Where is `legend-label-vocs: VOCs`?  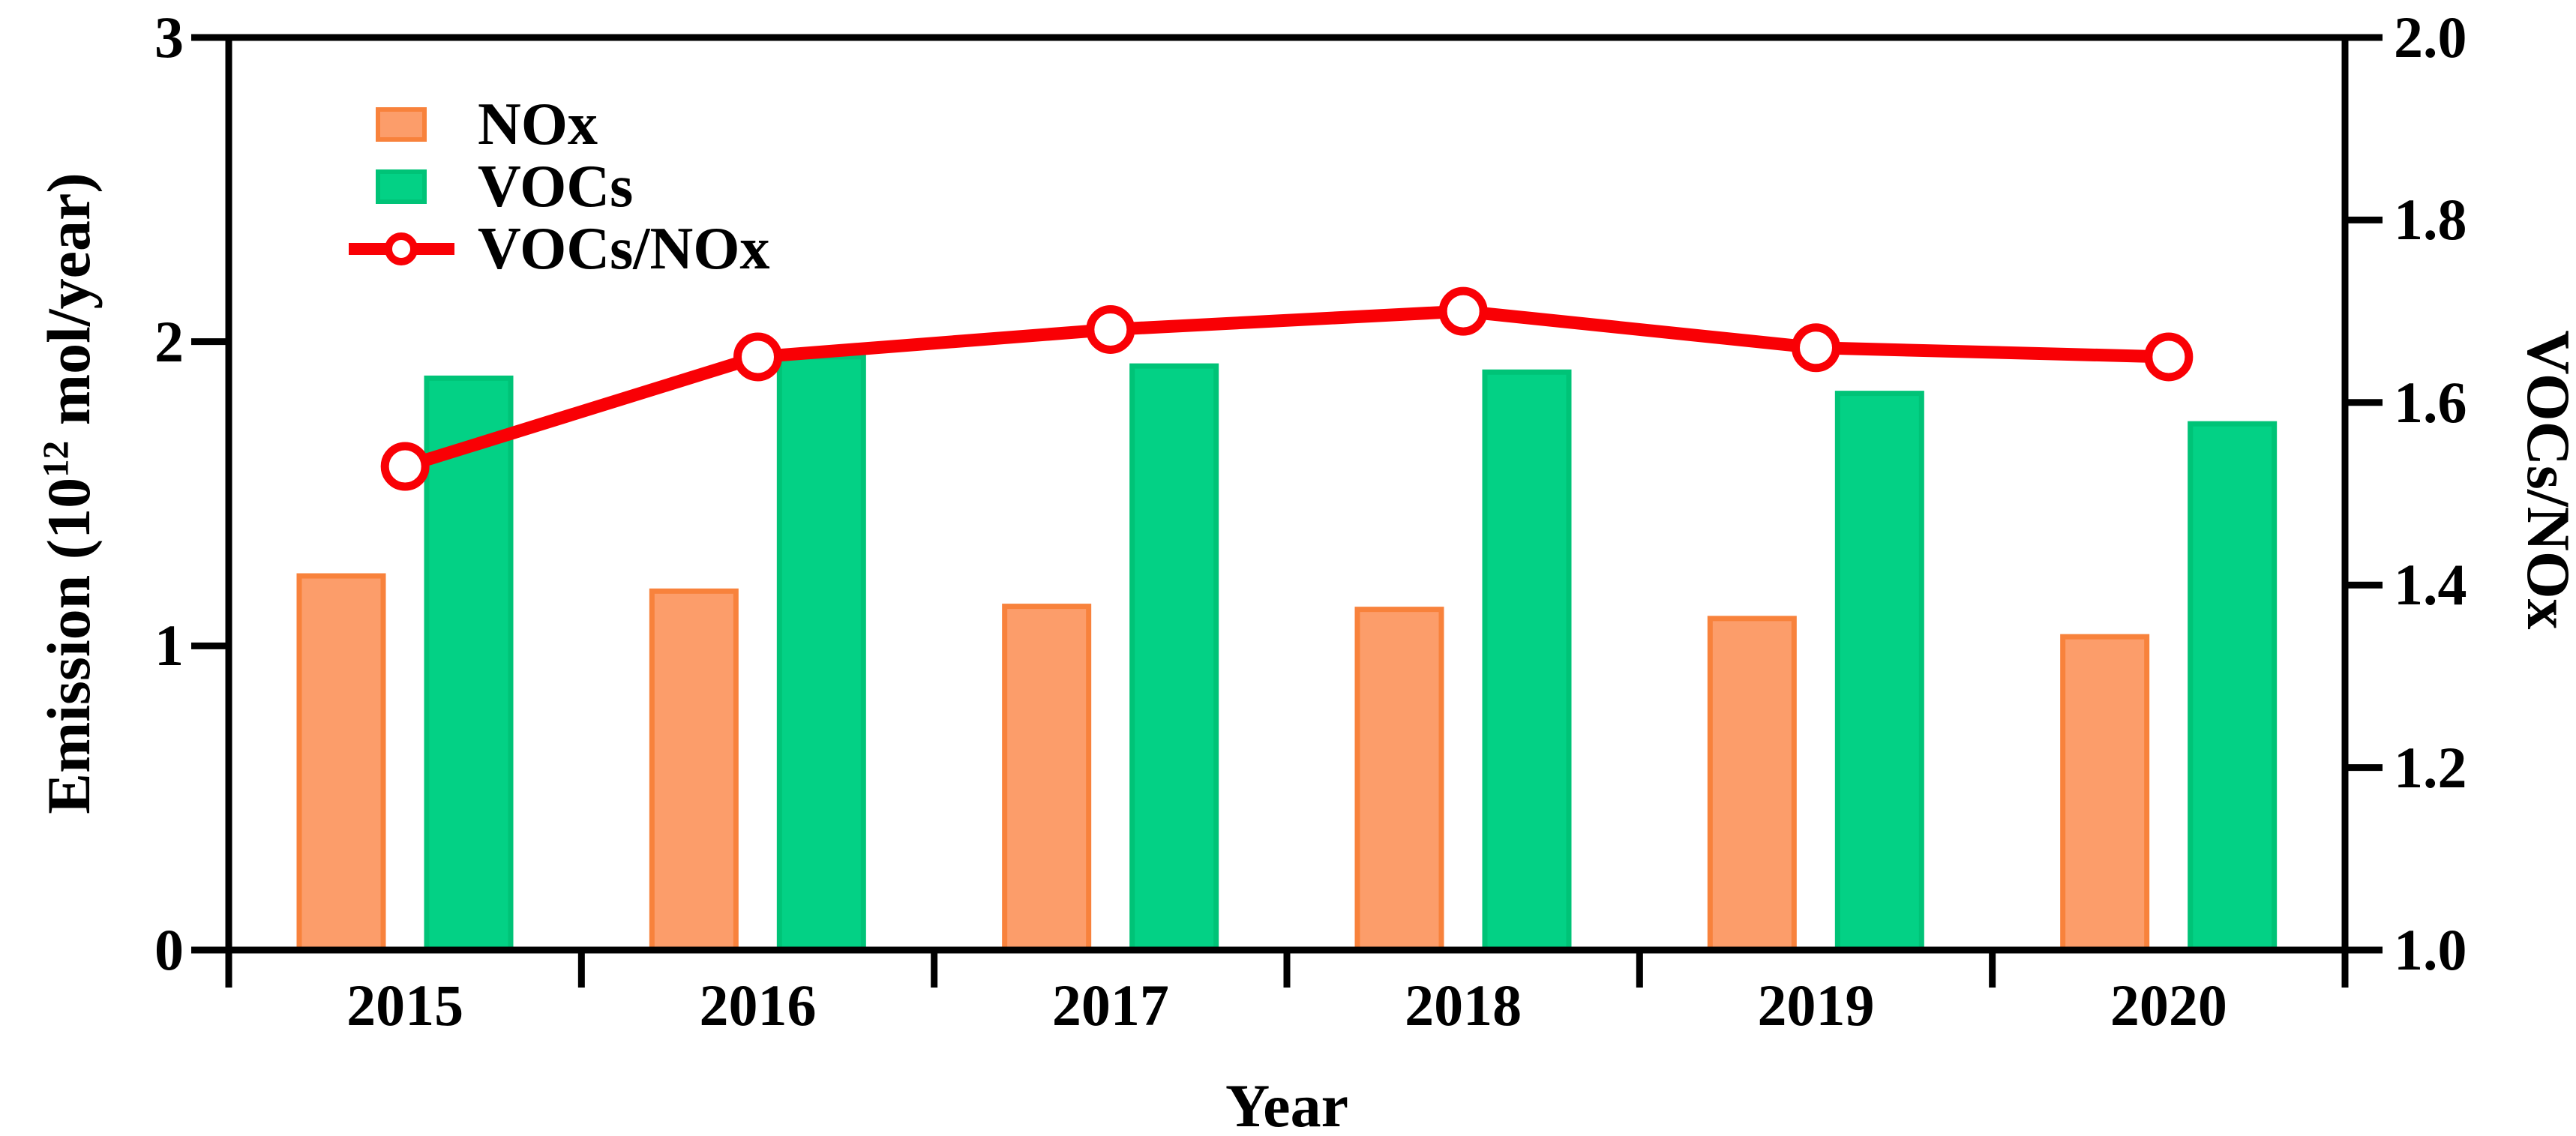
legend-label-vocs: VOCs is located at coordinates (556, 187).